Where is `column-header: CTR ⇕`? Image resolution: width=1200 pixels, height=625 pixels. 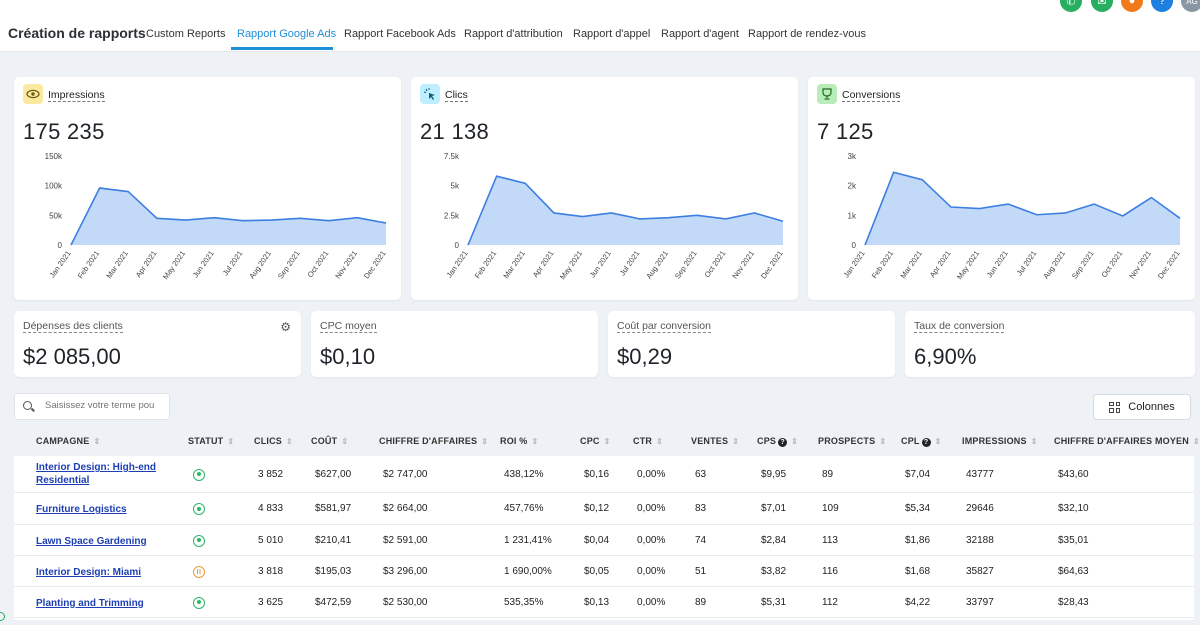 column-header: CTR ⇕ is located at coordinates (648, 441).